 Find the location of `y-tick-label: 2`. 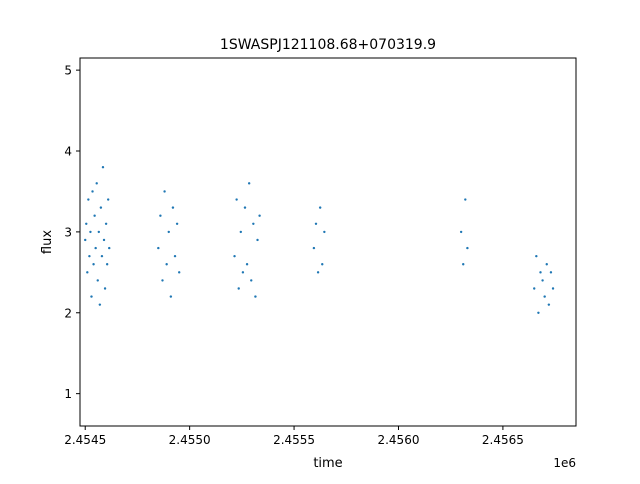

y-tick-label: 2 is located at coordinates (68, 313).